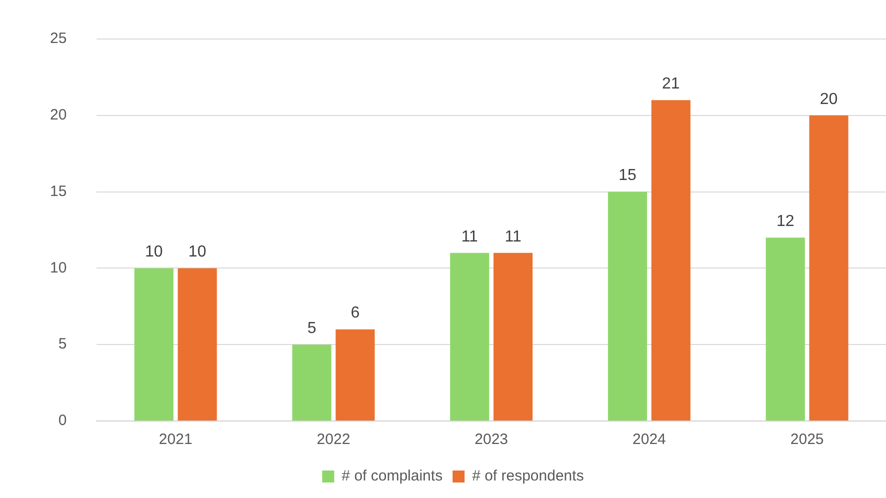 The height and width of the screenshot is (498, 886). What do you see at coordinates (58, 267) in the screenshot?
I see `y-tick-label: 10` at bounding box center [58, 267].